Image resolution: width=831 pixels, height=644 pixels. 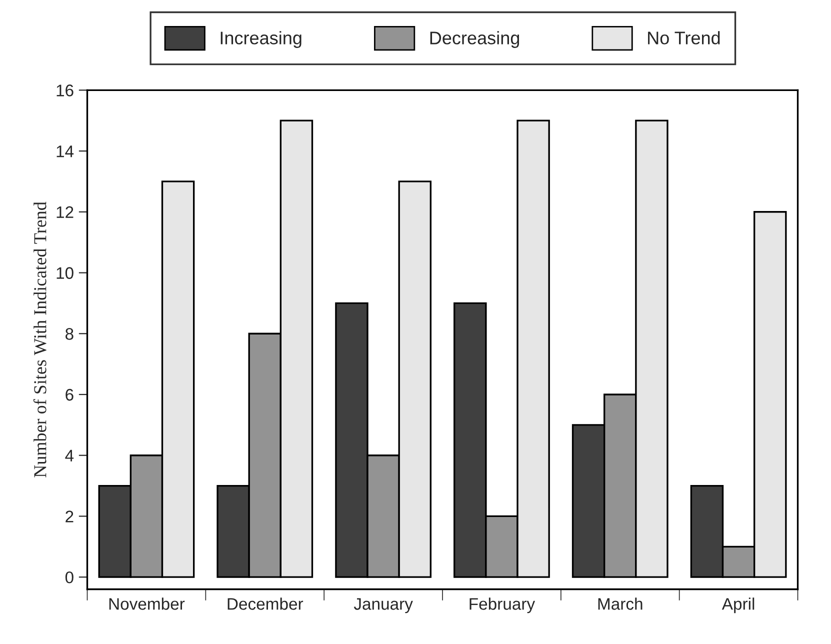 I want to click on x-tick-label: April, so click(x=738, y=606).